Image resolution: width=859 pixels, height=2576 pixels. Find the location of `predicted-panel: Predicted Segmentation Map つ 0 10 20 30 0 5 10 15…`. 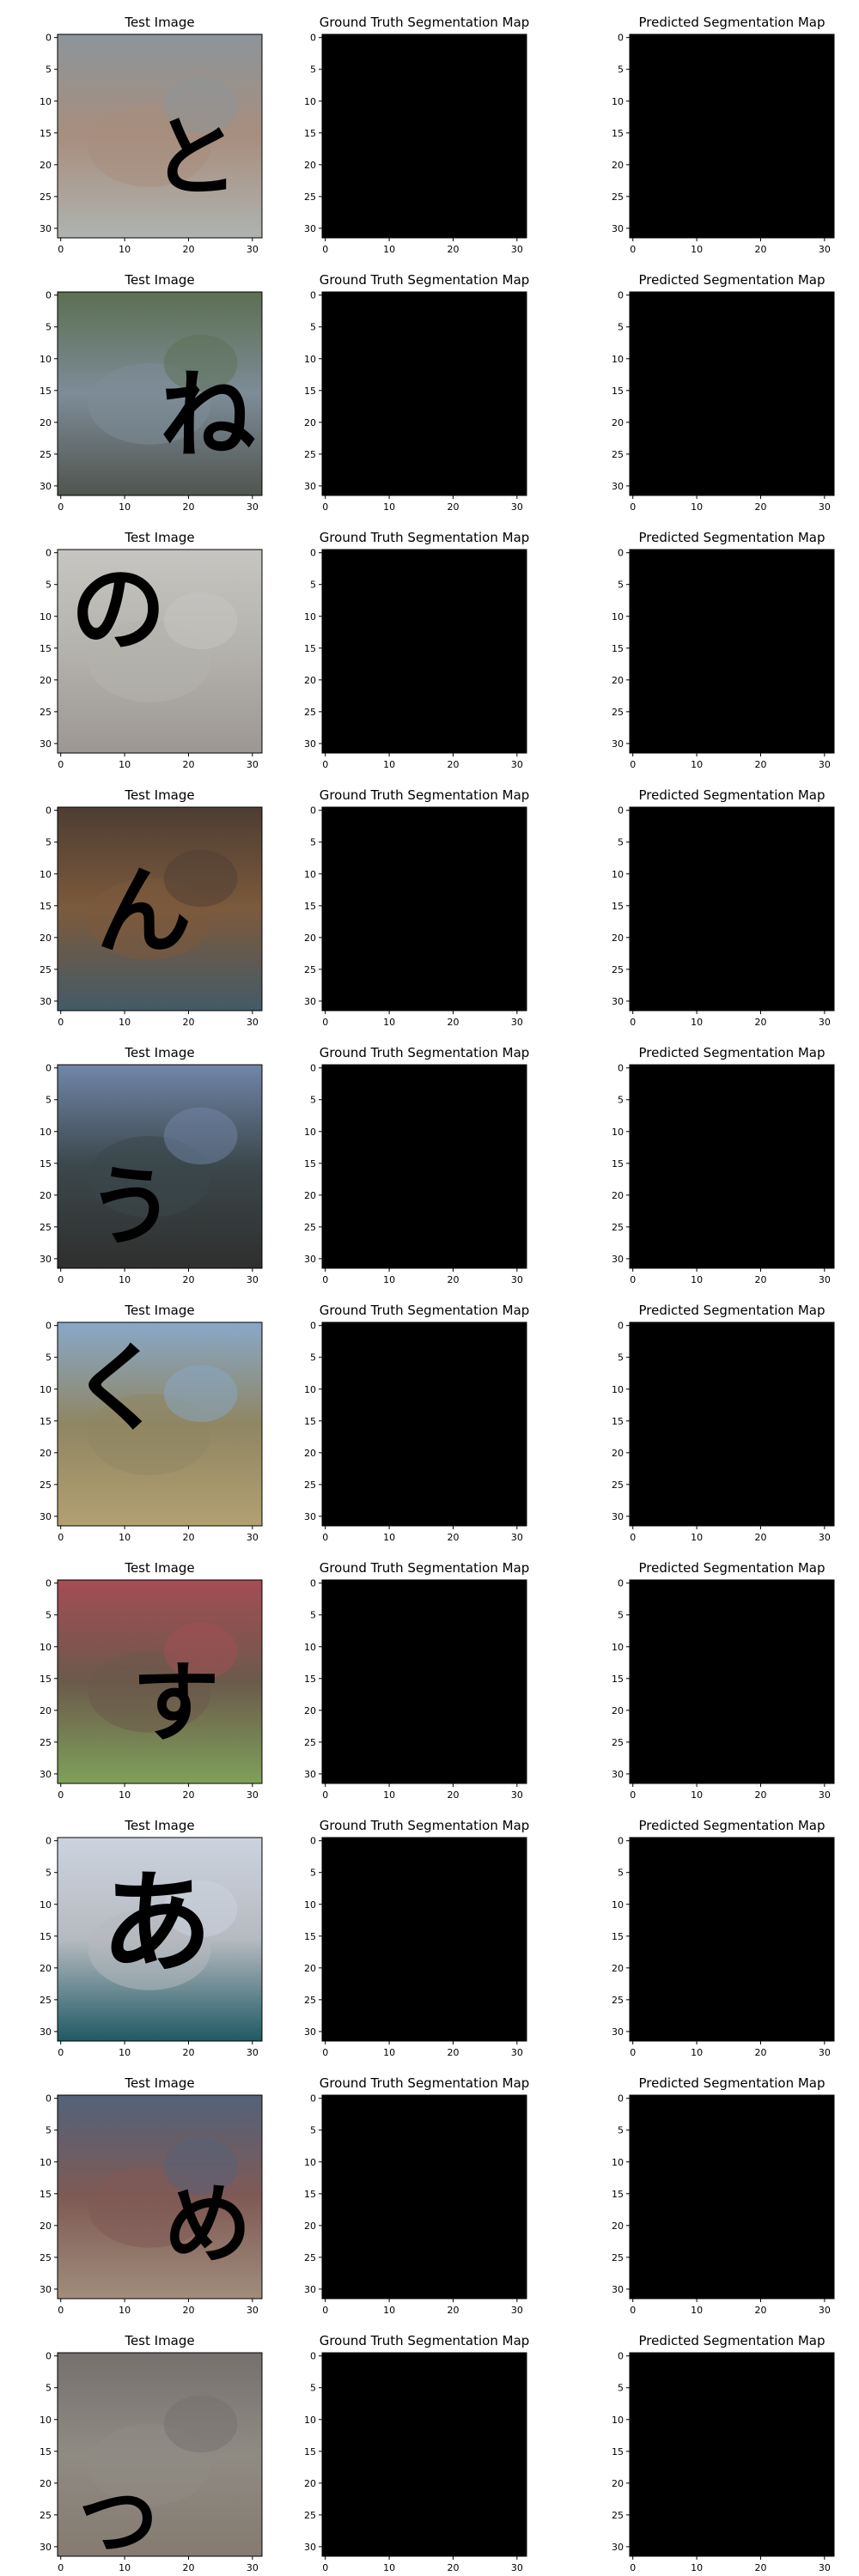

predicted-panel: Predicted Segmentation Map つ 0 10 20 30 0 5 10 15… is located at coordinates (723, 2453).